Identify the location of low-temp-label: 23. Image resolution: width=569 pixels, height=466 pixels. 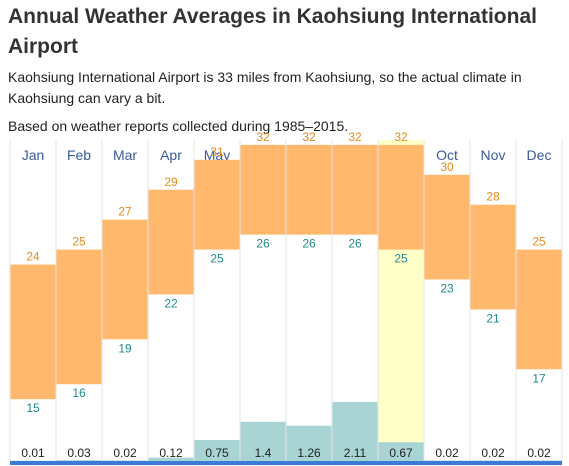
(447, 289).